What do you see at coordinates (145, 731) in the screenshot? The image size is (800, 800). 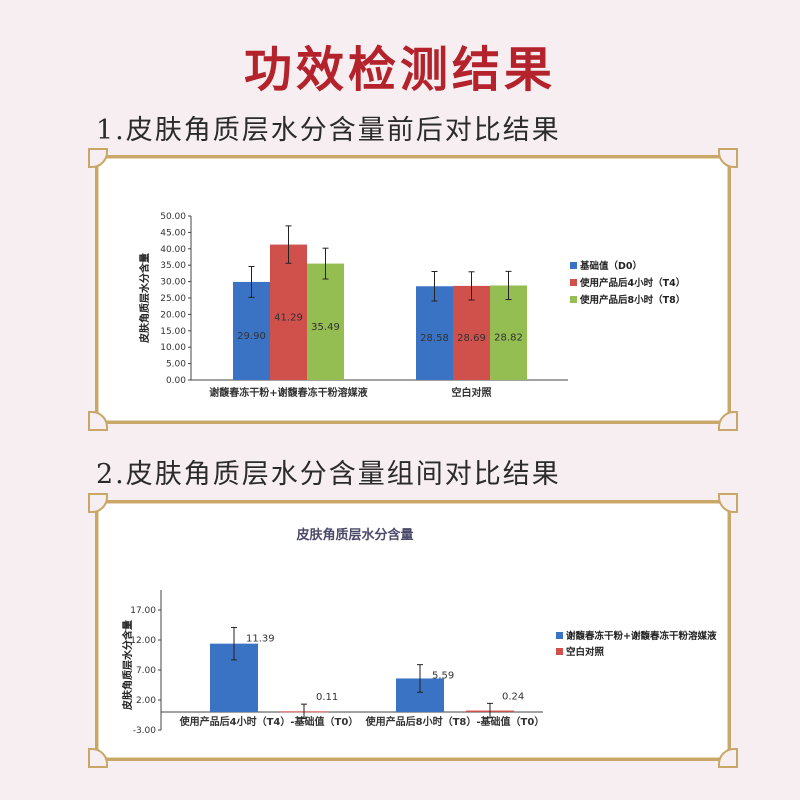 I see `y-tick-label: -3.00` at bounding box center [145, 731].